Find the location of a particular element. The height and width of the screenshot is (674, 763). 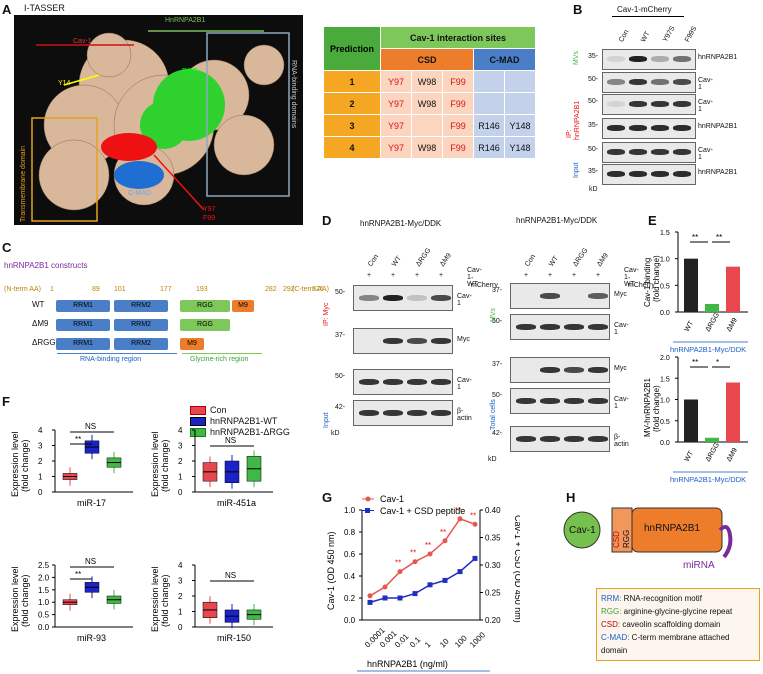

g-legend: Cav-1 + CSD peptide is located at coordinates (422, 511).